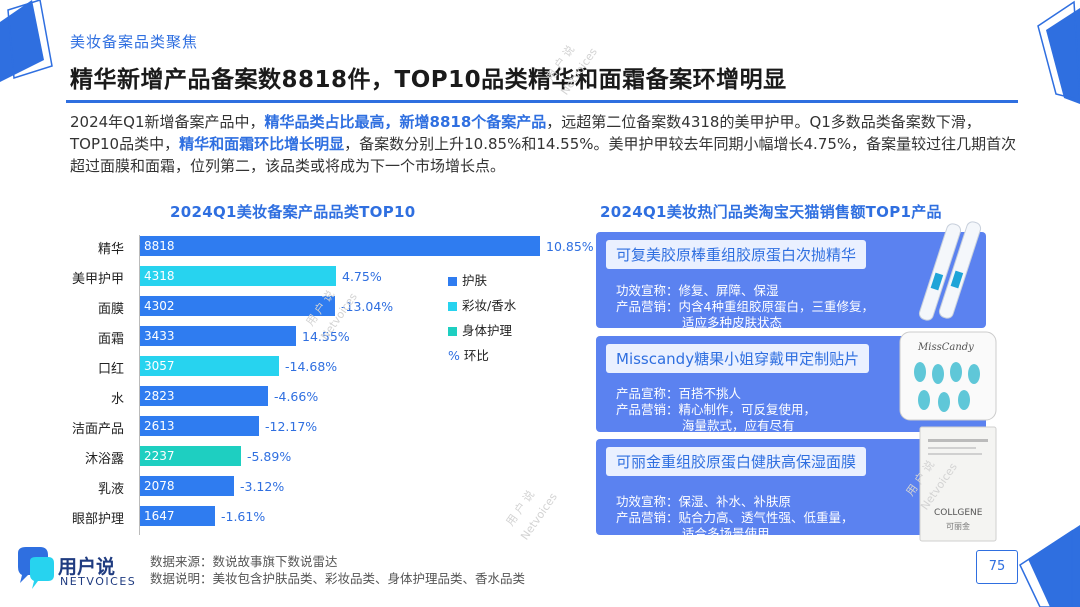  What do you see at coordinates (338, 578) in the screenshot?
I see `data-description-note: 数据说明：美妆包含护肤品类、彩妆品类、身体护理品类、香水品类` at bounding box center [338, 578].